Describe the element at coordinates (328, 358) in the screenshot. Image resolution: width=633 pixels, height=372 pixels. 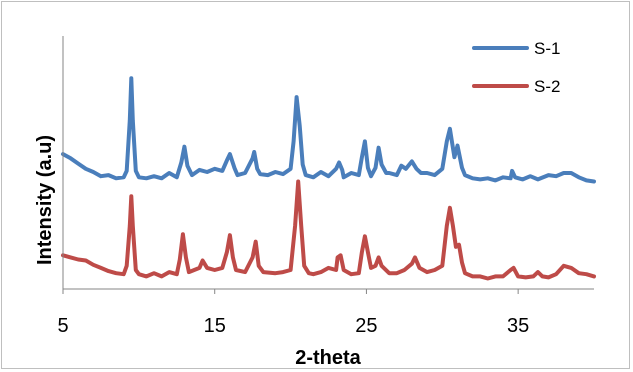
I see `x-axis-title: 2-theta` at that location.